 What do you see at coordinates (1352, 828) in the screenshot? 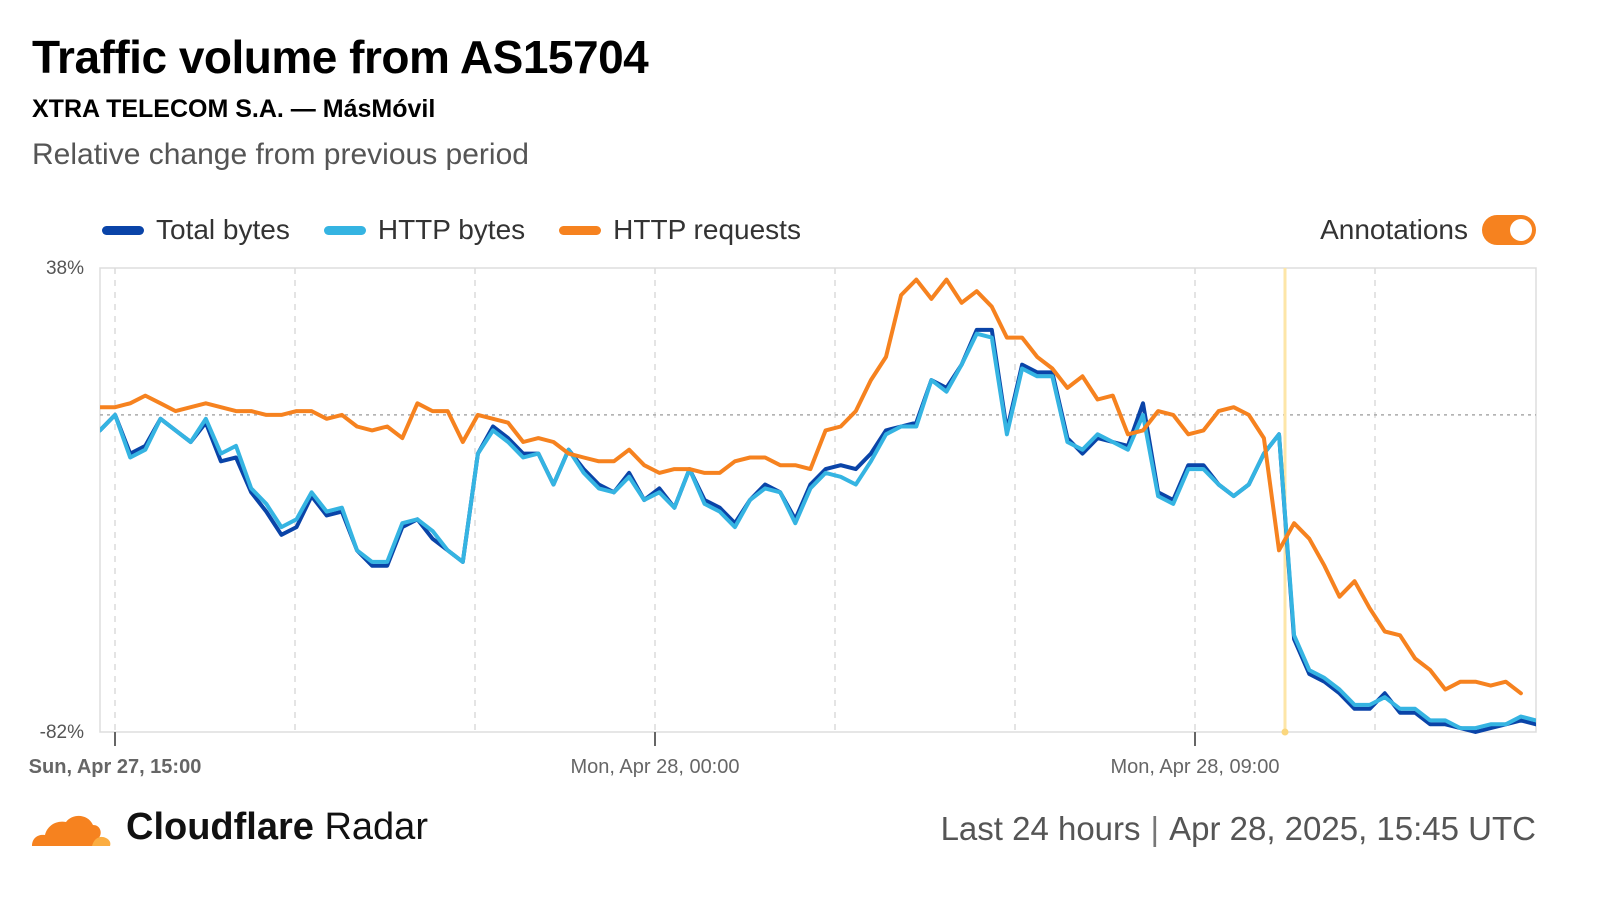
I see `timestamp: Apr 28, 2025, 15:45 UTC` at bounding box center [1352, 828].